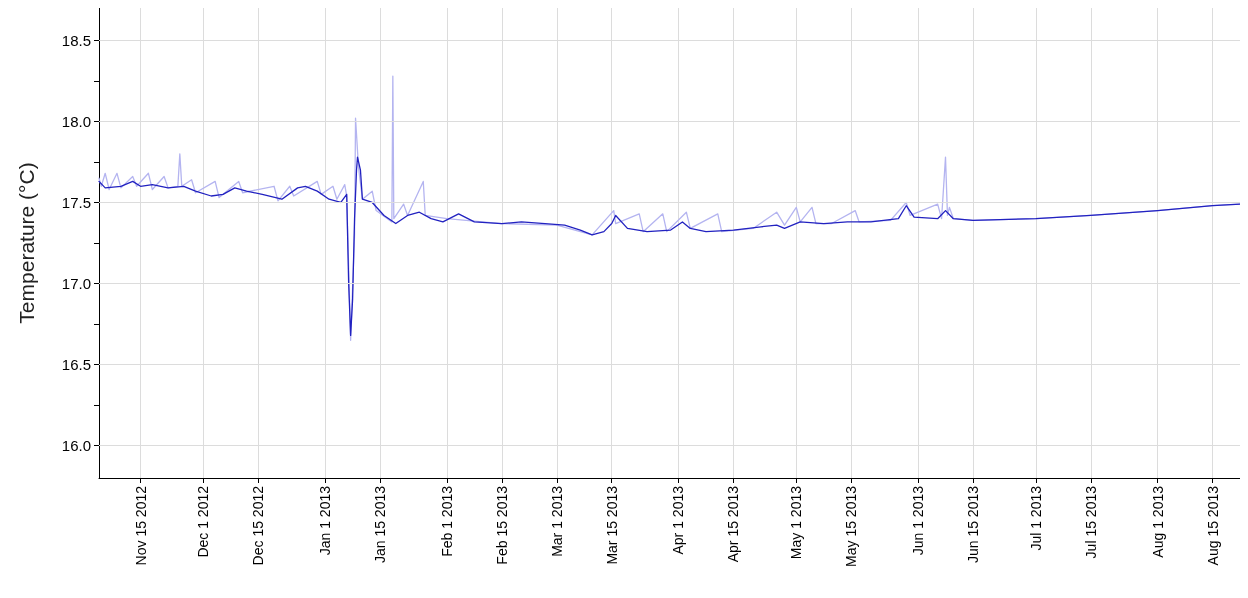 This screenshot has width=1248, height=598. What do you see at coordinates (851, 526) in the screenshot?
I see `x-tick-label: May 15 2013` at bounding box center [851, 526].